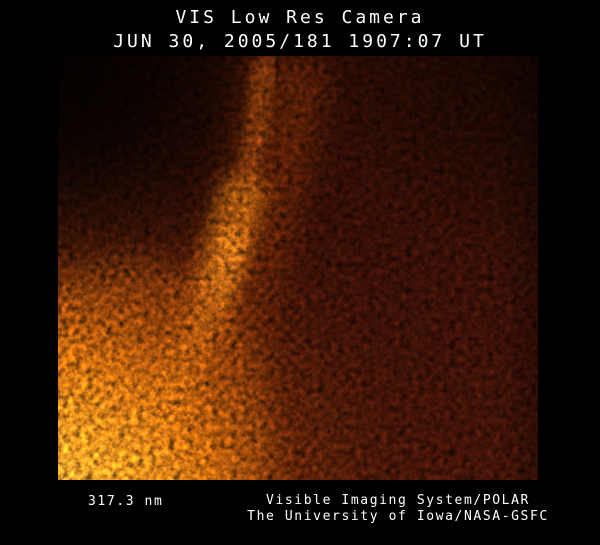  Describe the element at coordinates (398, 500) in the screenshot. I see `credit-line-1: Visible Imaging System/POLAR` at that location.